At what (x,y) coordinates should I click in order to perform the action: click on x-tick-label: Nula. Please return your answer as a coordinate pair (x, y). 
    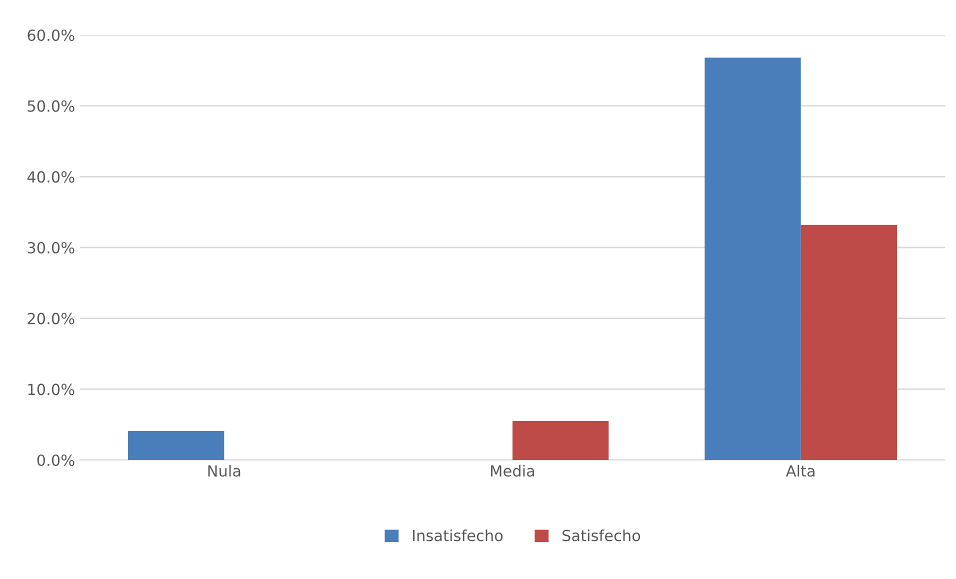
    Looking at the image, I should click on (224, 470).